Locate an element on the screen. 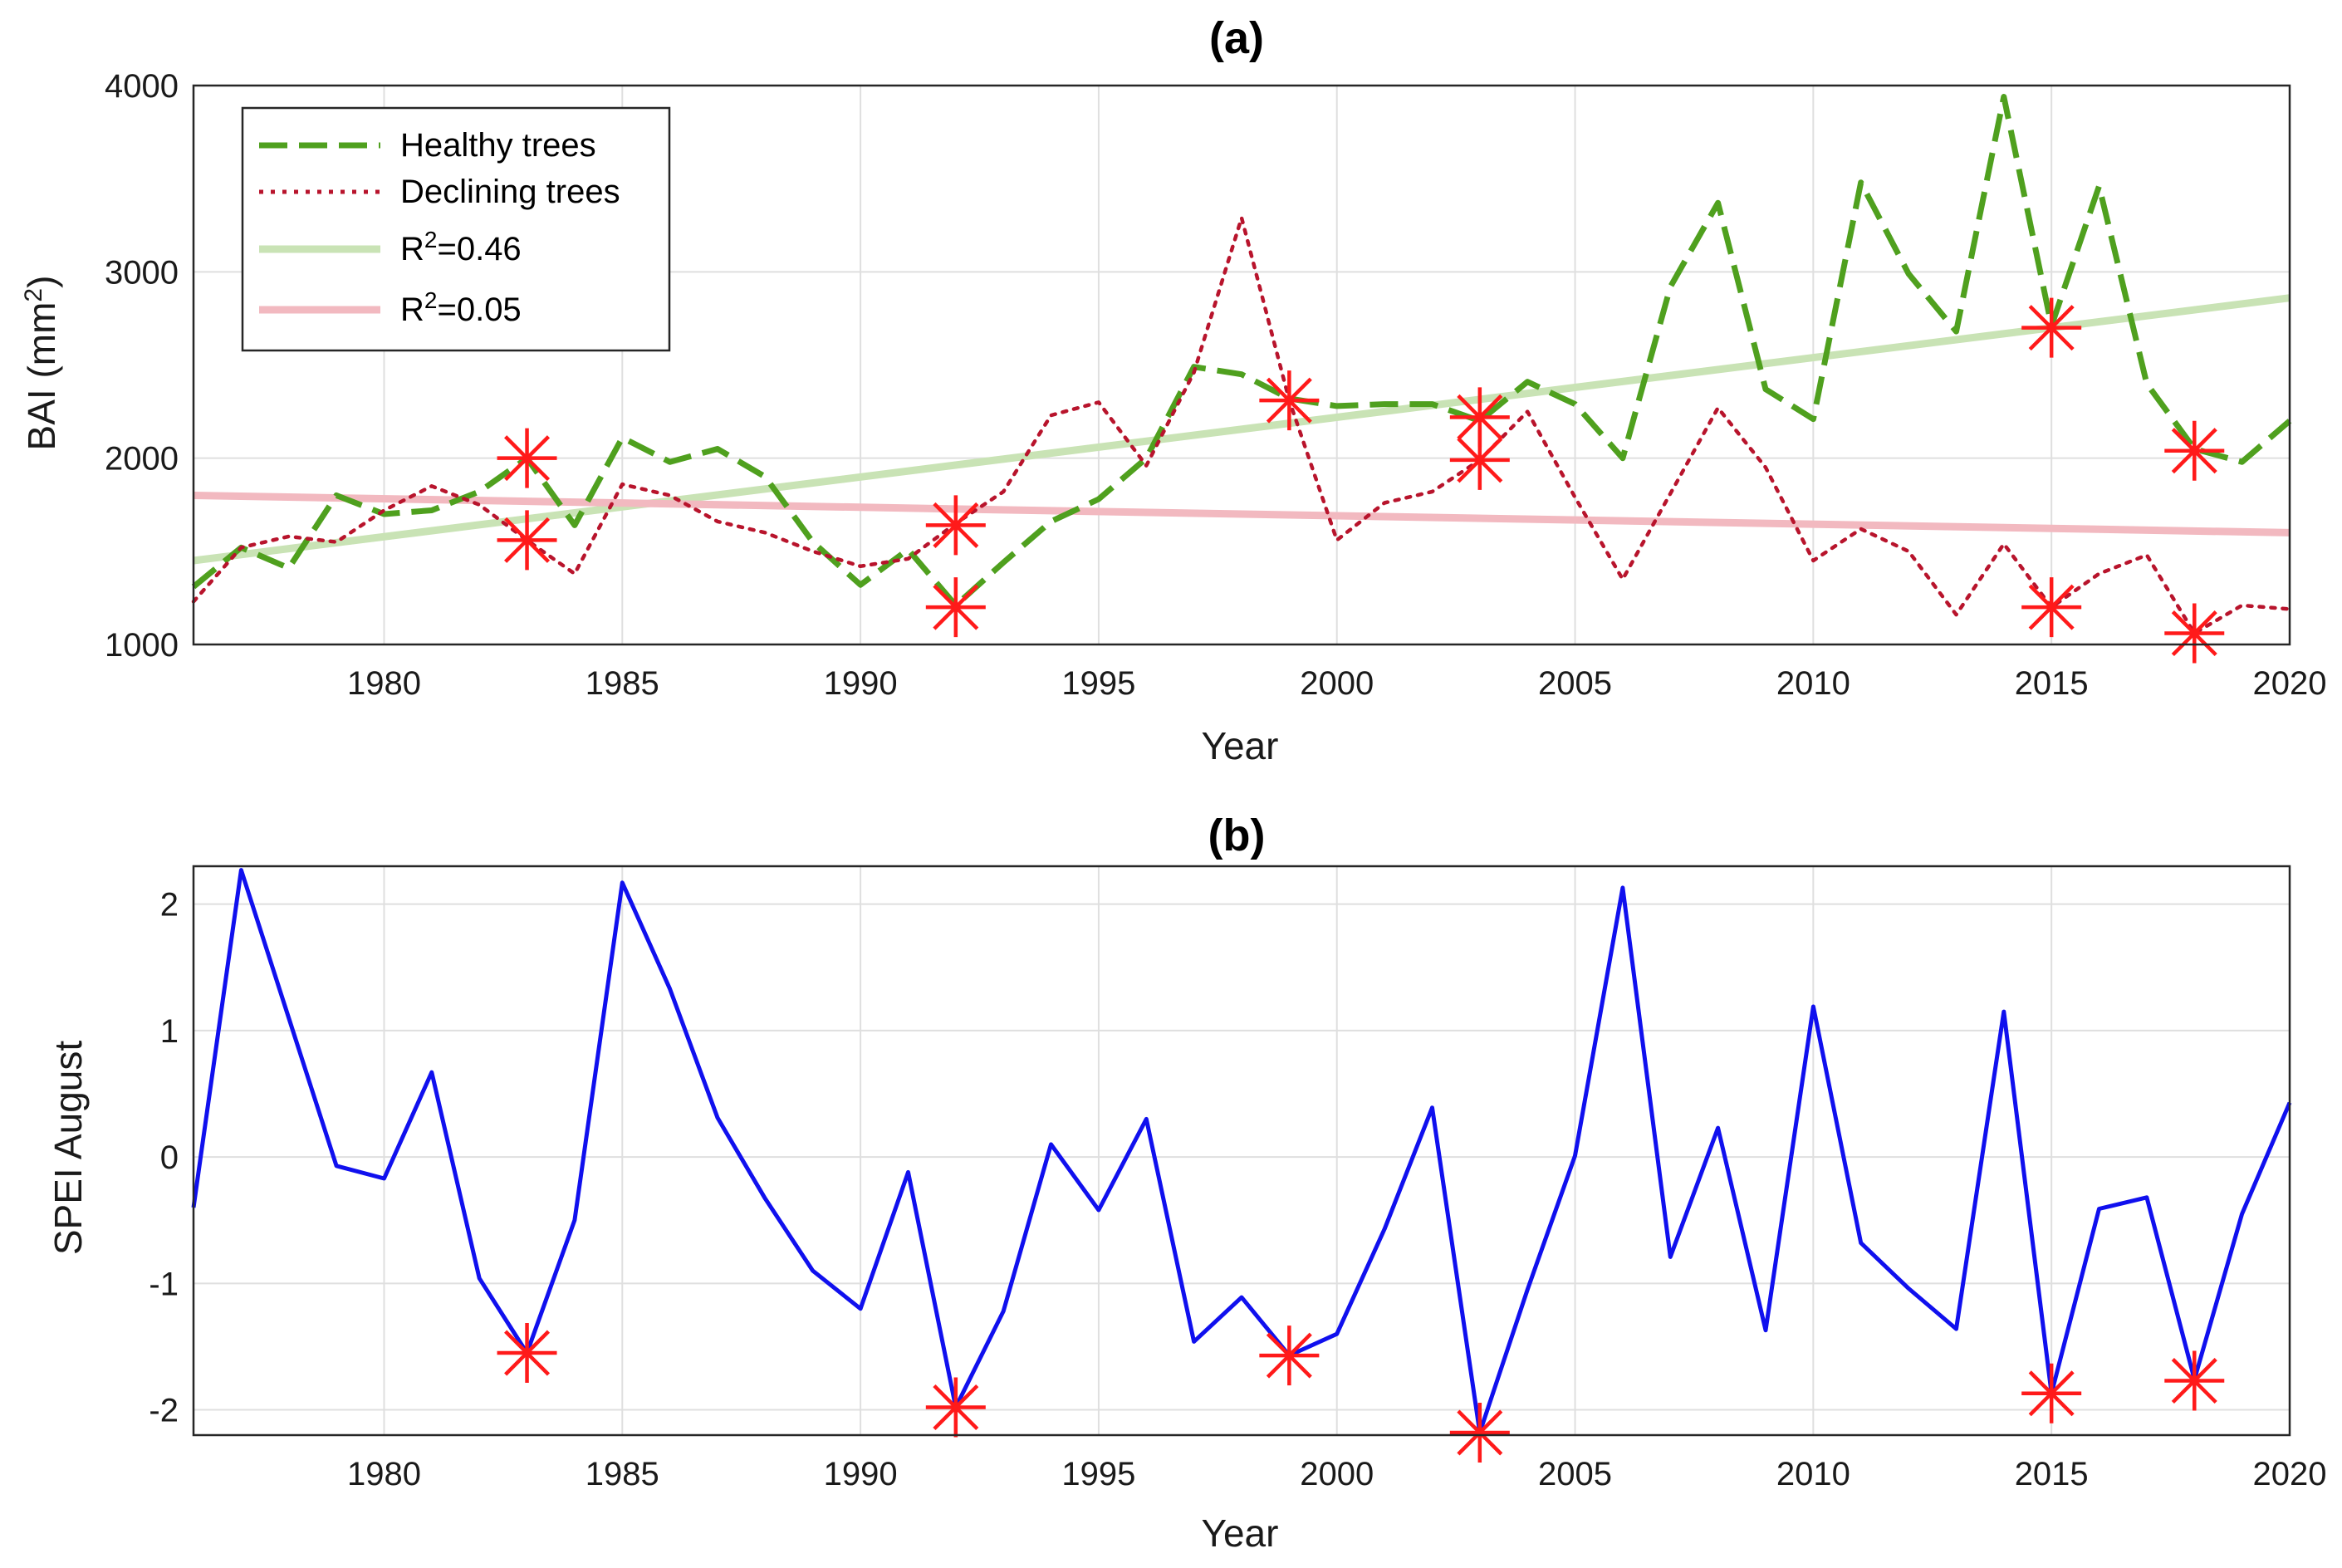 The image size is (2342, 1568). panel-b-y-tick-labels: -2 -1 0 1 2 is located at coordinates (164, 1158).